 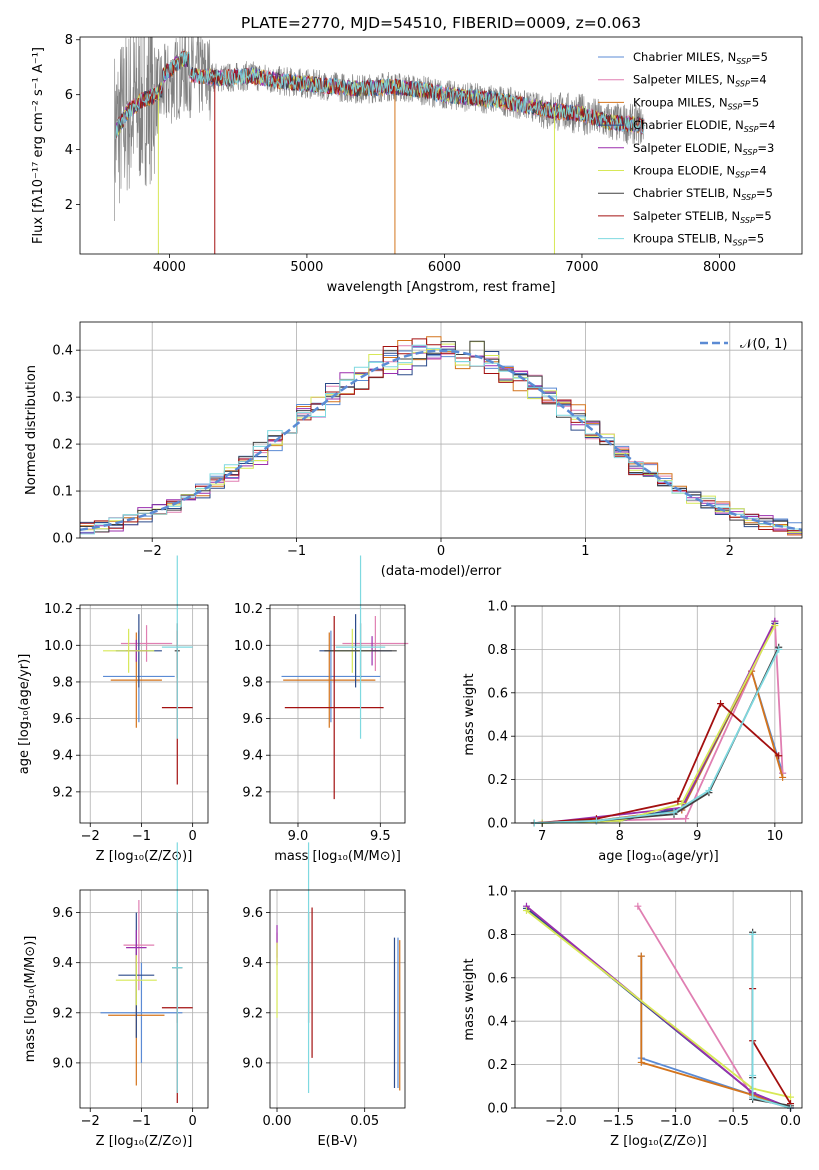 What do you see at coordinates (380, 129) in the screenshot?
I see `observed-spectrum` at bounding box center [380, 129].